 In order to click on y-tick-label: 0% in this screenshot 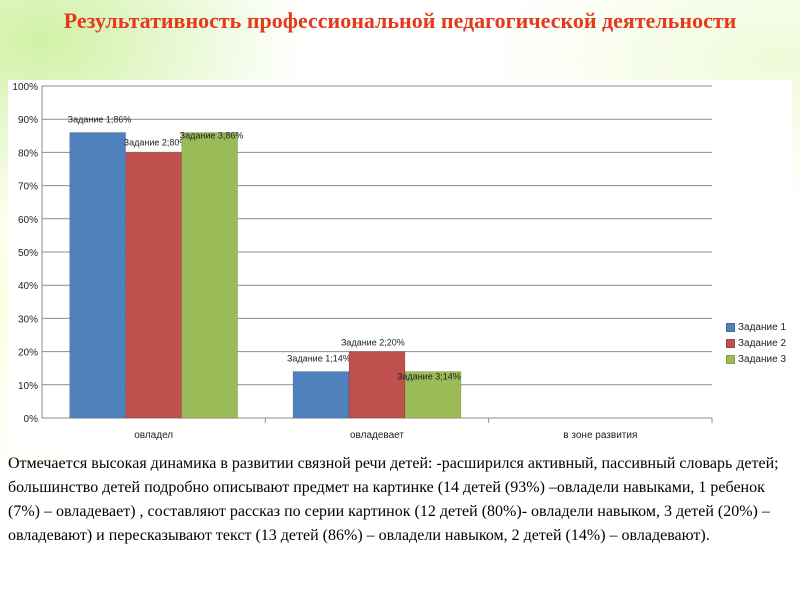, I will do `click(31, 419)`.